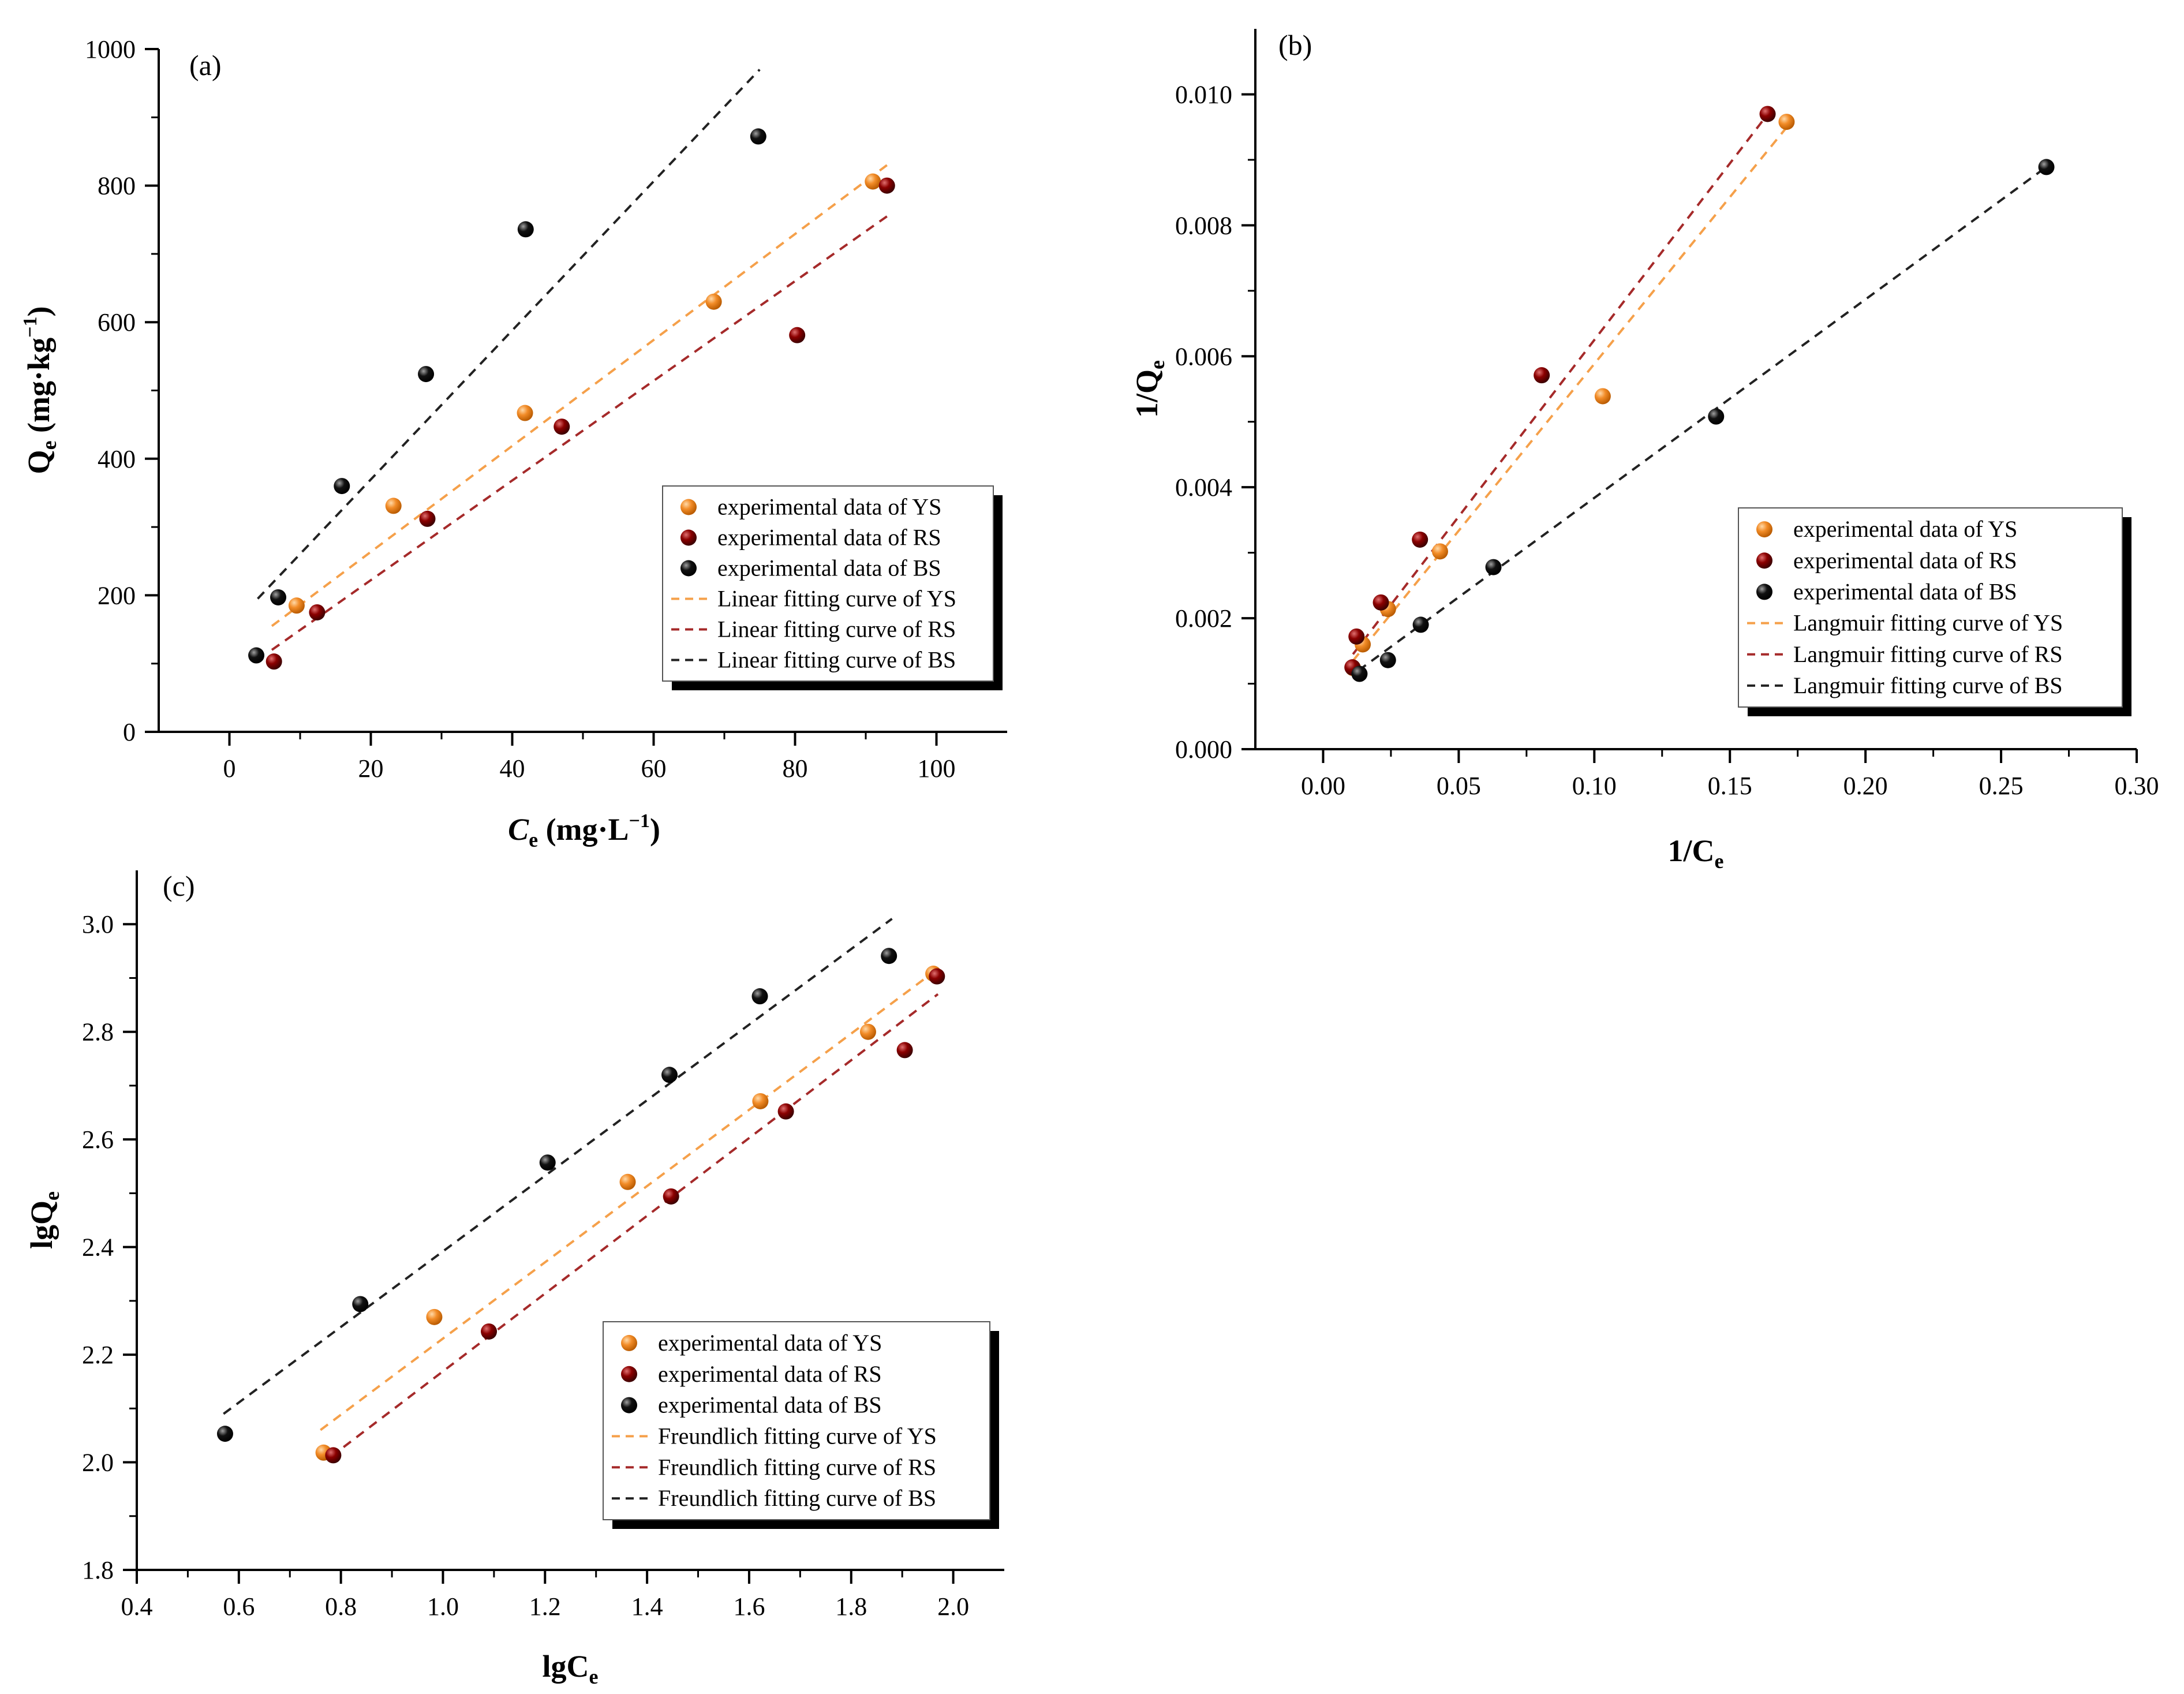 This screenshot has width=2184, height=1694. I want to click on x-tick-label: 0.05, so click(1459, 786).